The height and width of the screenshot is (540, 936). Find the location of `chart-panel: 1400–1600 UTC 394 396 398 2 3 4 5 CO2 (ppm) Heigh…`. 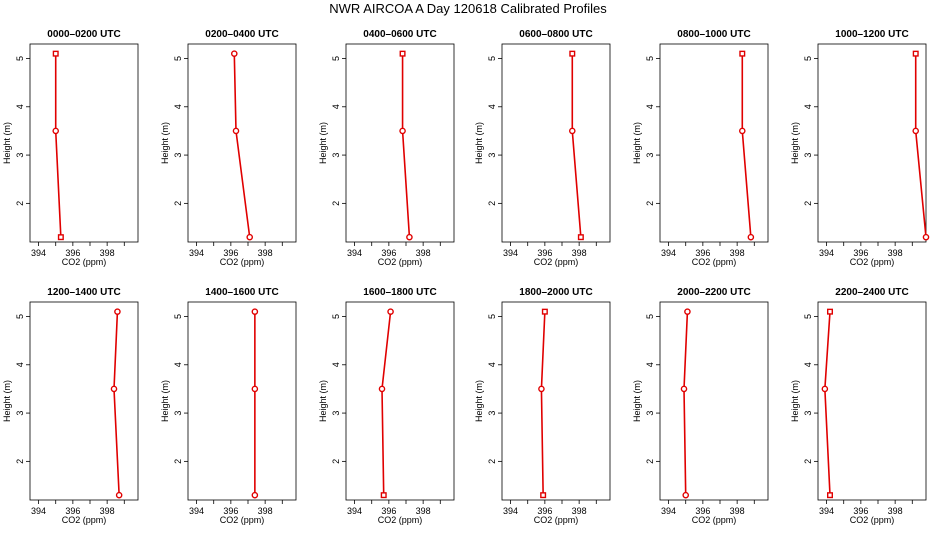

chart-panel: 1400–1600 UTC 394 396 398 2 3 4 5 CO2 (ppm) Heigh… is located at coordinates (228, 406).